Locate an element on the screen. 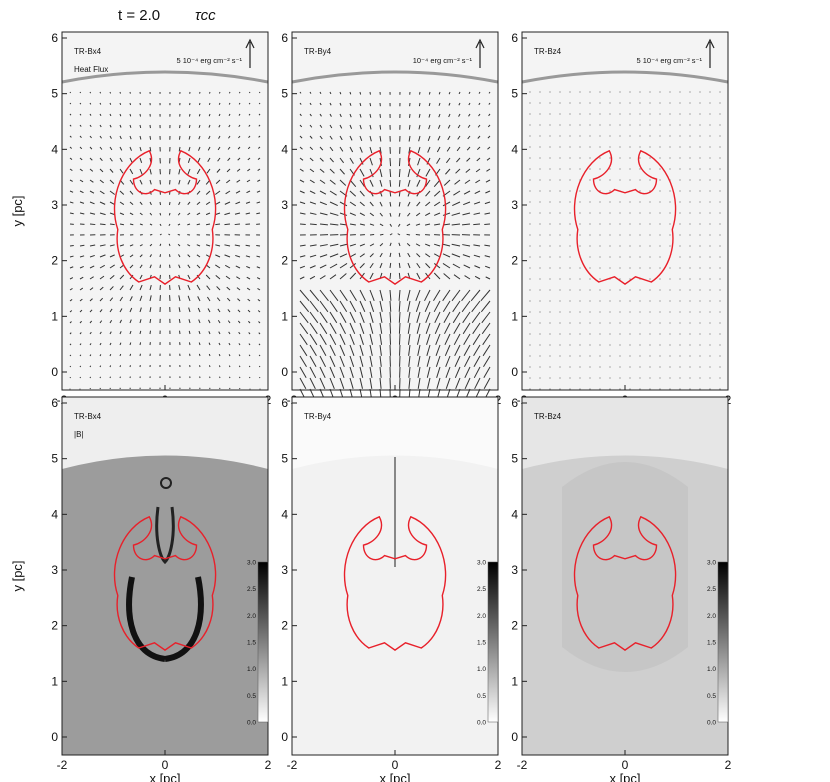  panel-background is located at coordinates (625, 211).